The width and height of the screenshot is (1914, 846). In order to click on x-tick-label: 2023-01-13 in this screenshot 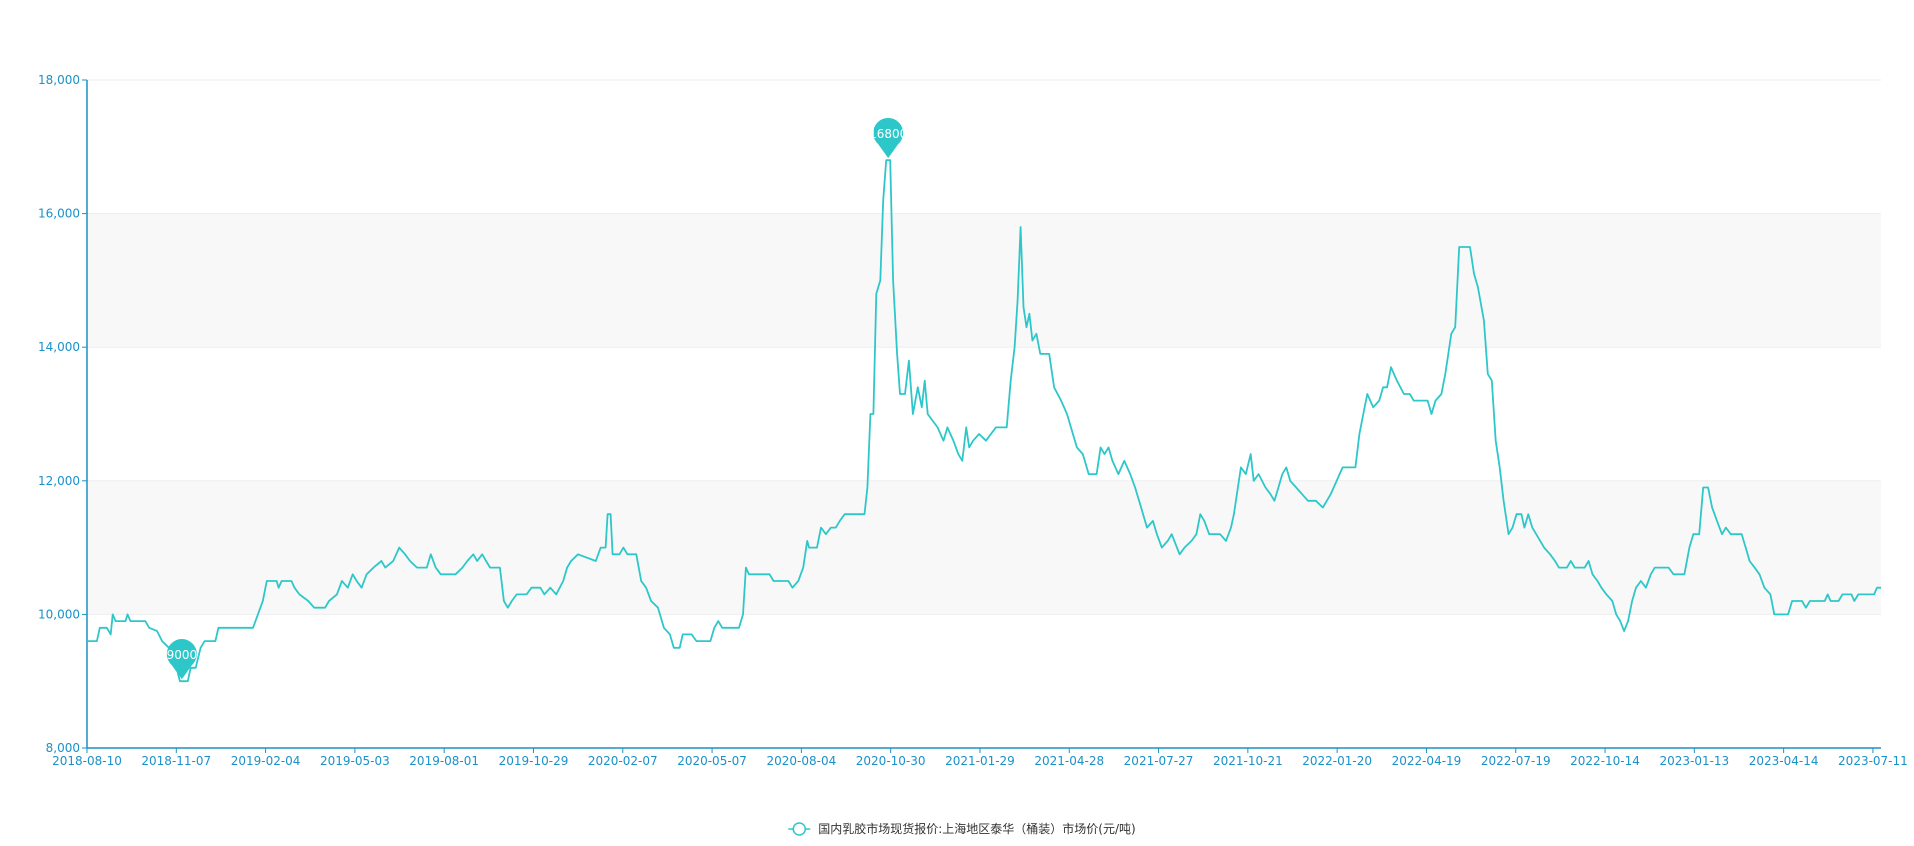, I will do `click(1694, 761)`.